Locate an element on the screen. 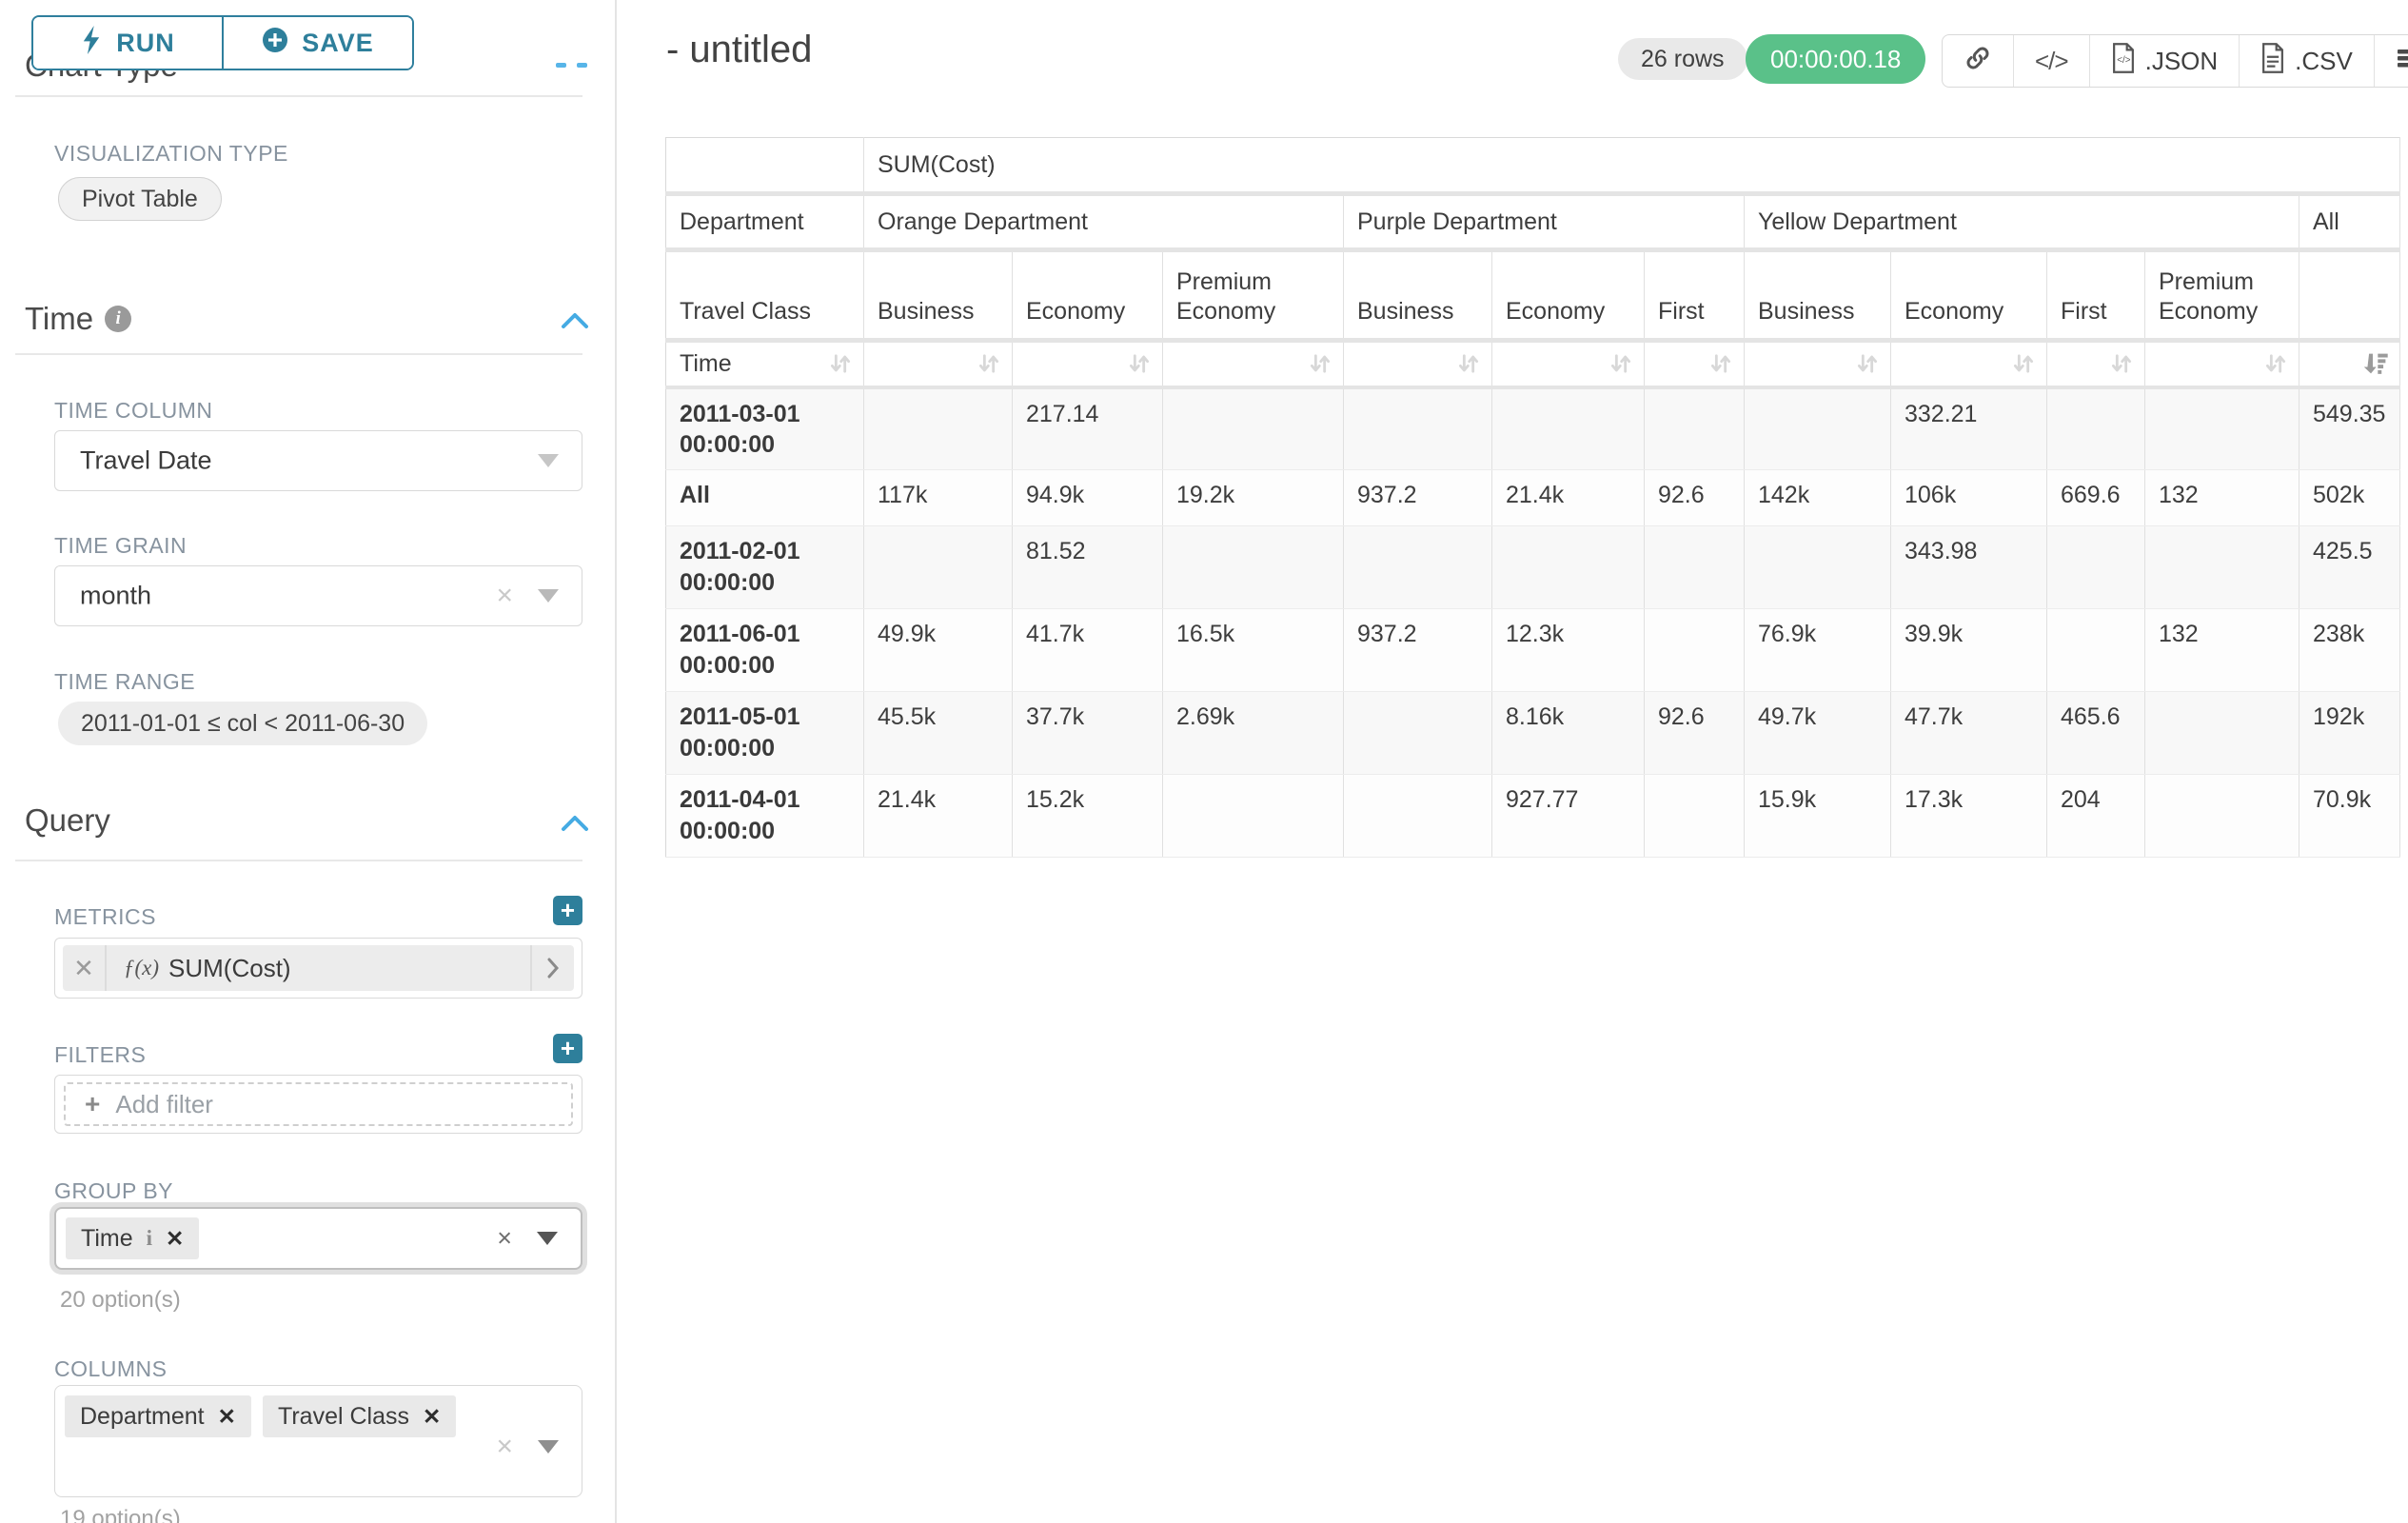 Image resolution: width=2408 pixels, height=1523 pixels. chevron-down-icon is located at coordinates (548, 596).